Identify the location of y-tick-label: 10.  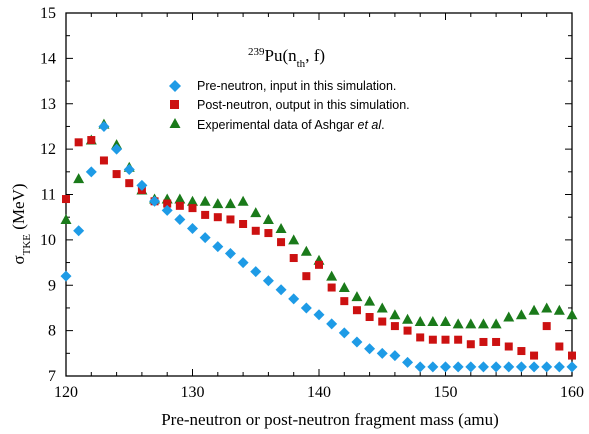
(48, 240).